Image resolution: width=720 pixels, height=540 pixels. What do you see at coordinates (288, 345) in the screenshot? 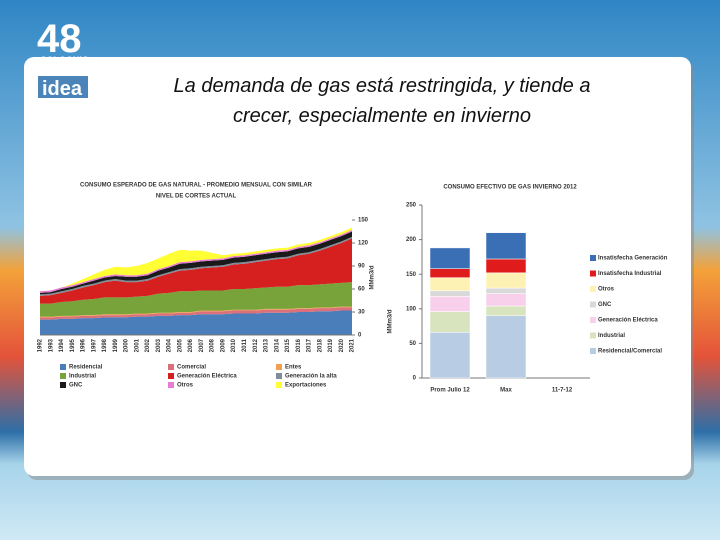
I see `x-tick-label: 2015` at bounding box center [288, 345].